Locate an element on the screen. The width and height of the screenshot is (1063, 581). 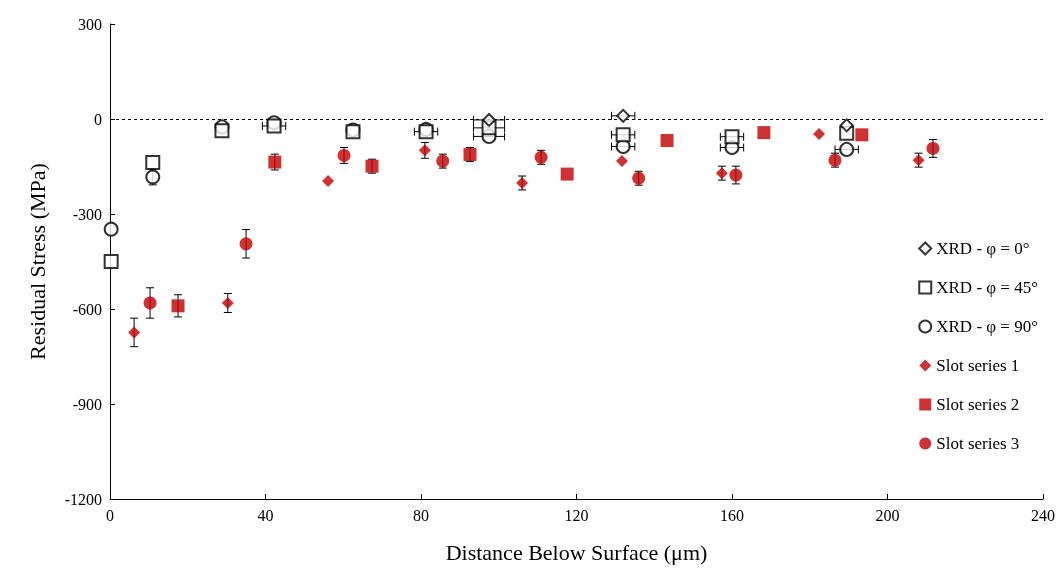
x-tick-label: 80 is located at coordinates (421, 515).